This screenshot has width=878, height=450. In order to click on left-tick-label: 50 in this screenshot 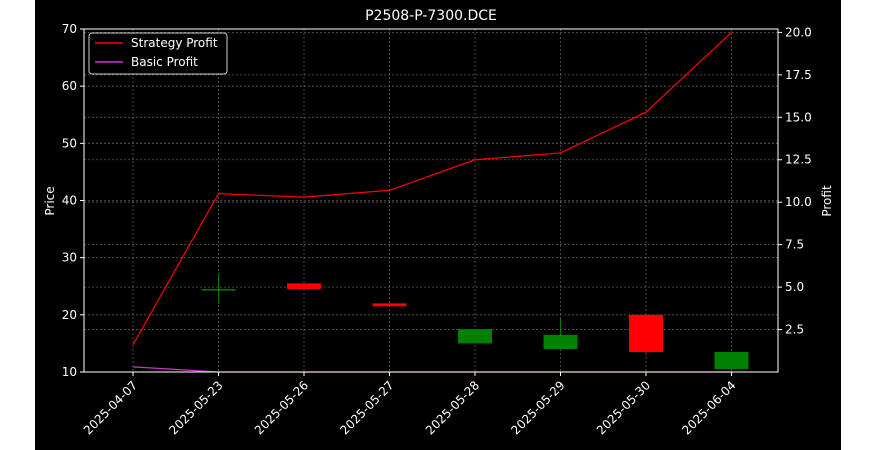, I will do `click(69, 143)`.